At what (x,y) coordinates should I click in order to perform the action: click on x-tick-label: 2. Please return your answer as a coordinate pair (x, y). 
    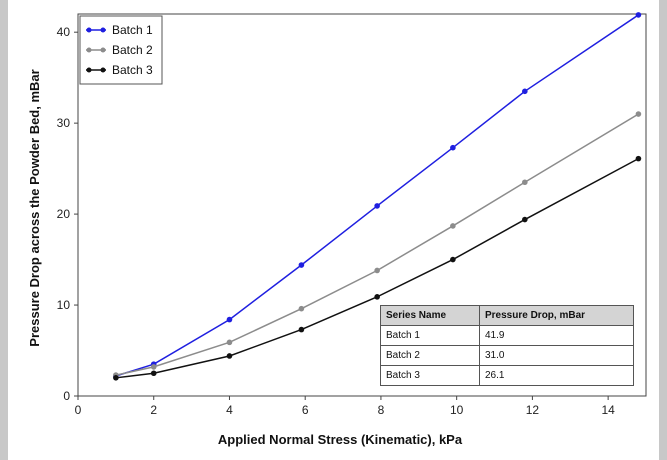
    Looking at the image, I should click on (153, 410).